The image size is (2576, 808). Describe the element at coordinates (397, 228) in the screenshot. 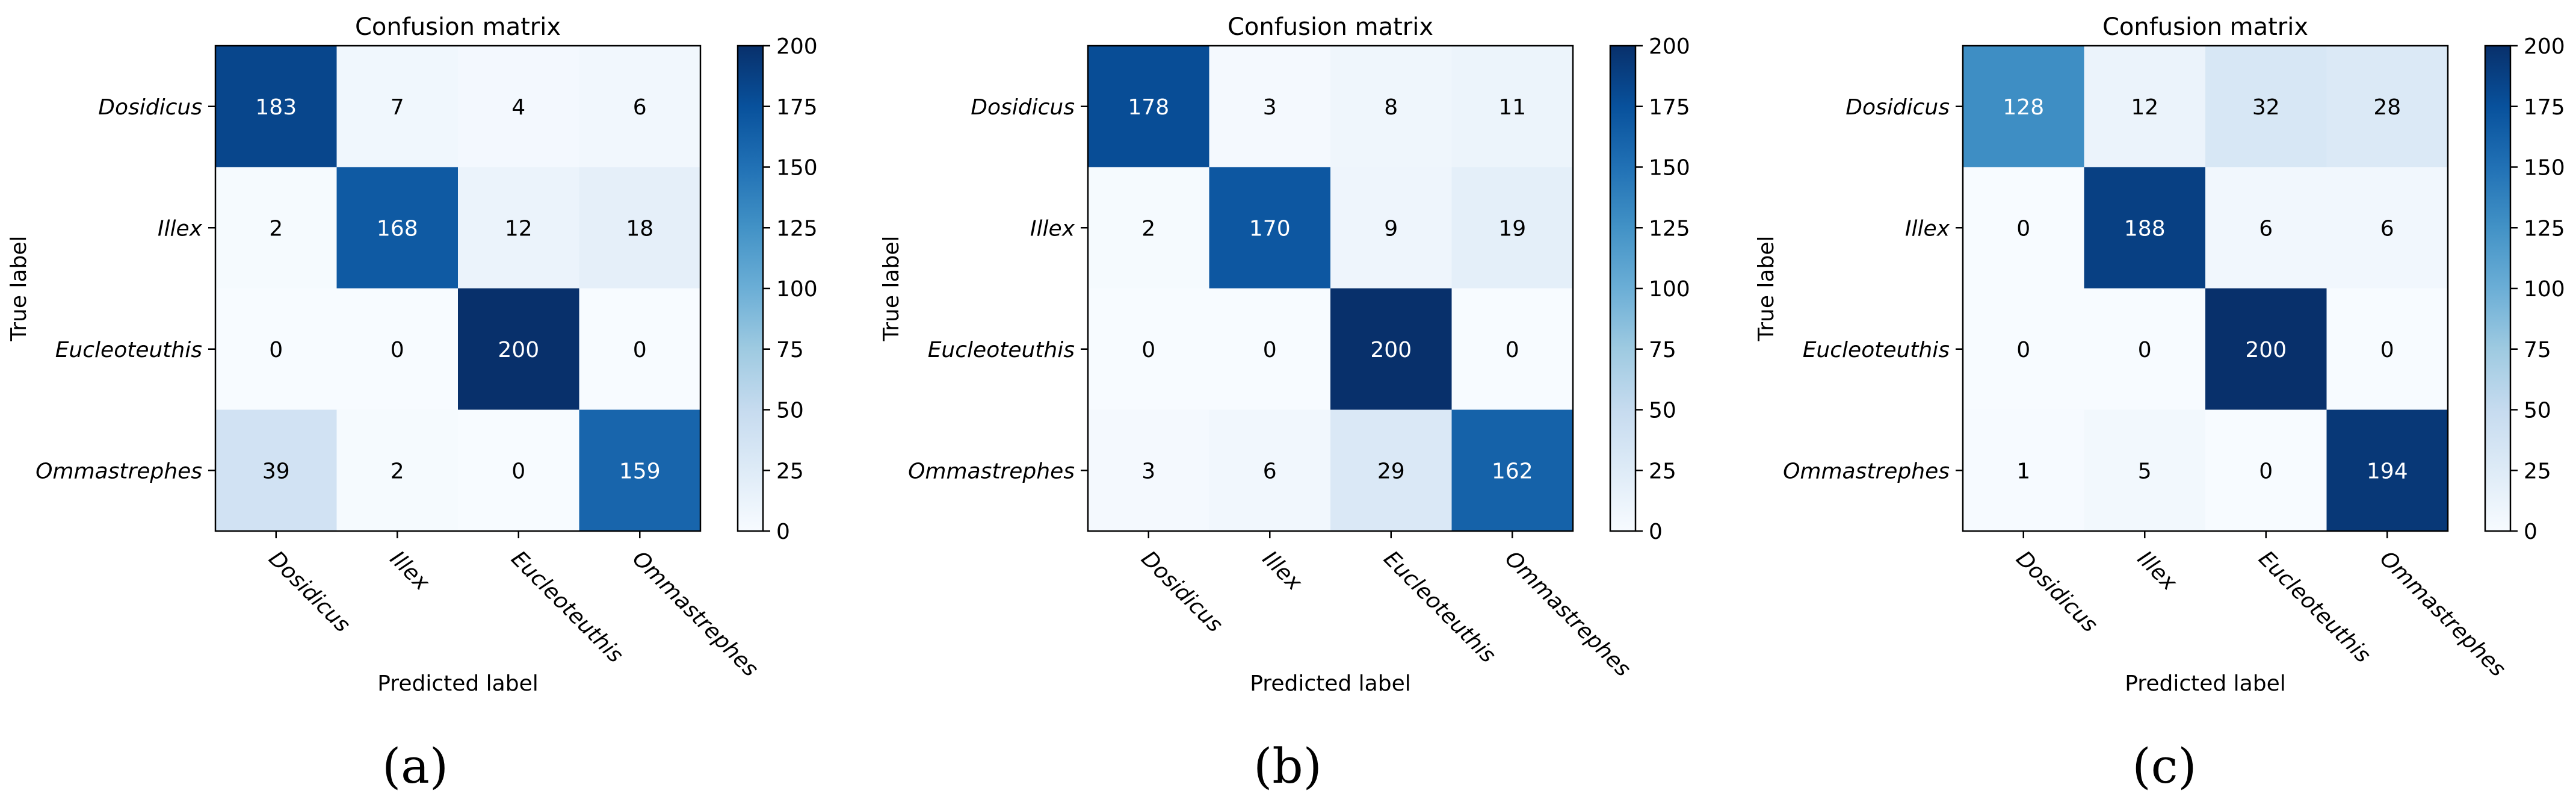

I see `cell-label-1-1: 168` at that location.